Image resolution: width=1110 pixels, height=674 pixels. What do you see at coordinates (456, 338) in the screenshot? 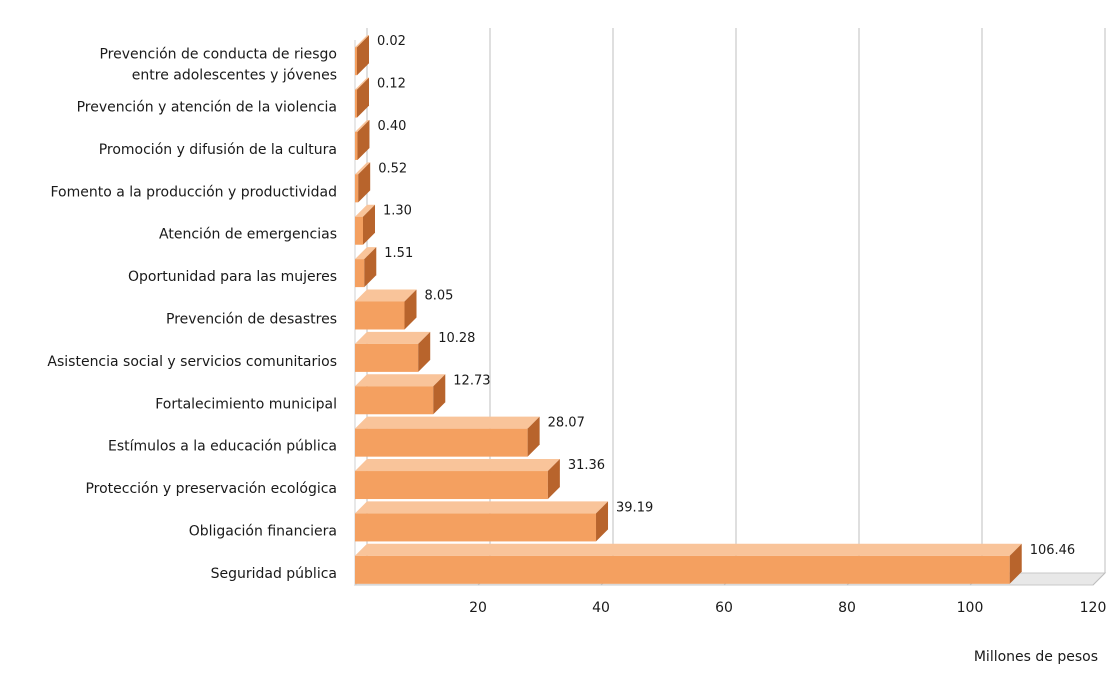
I see `bar-value-label: 10.28` at bounding box center [456, 338].